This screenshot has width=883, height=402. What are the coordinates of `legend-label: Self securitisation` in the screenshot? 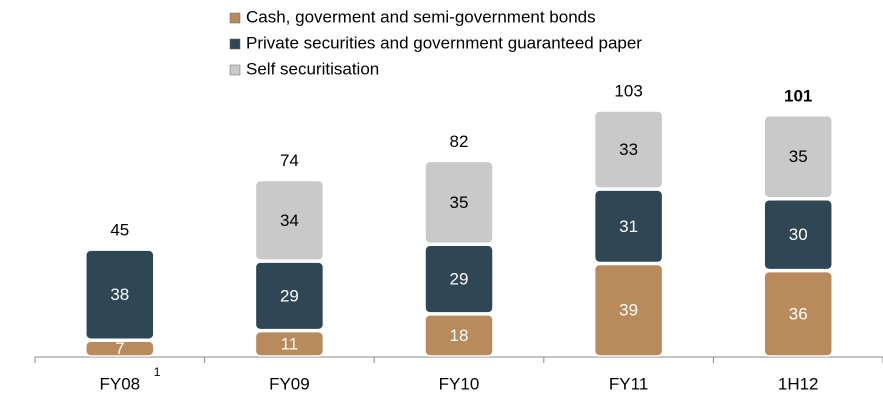 It's located at (312, 68).